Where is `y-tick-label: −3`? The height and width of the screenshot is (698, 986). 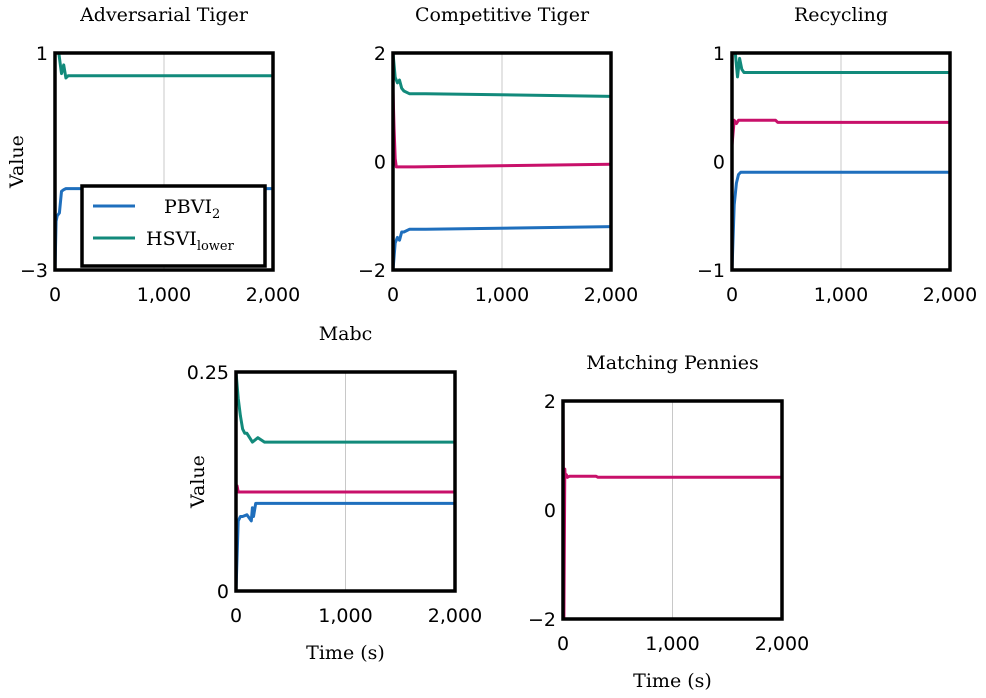 y-tick-label: −3 is located at coordinates (34, 271).